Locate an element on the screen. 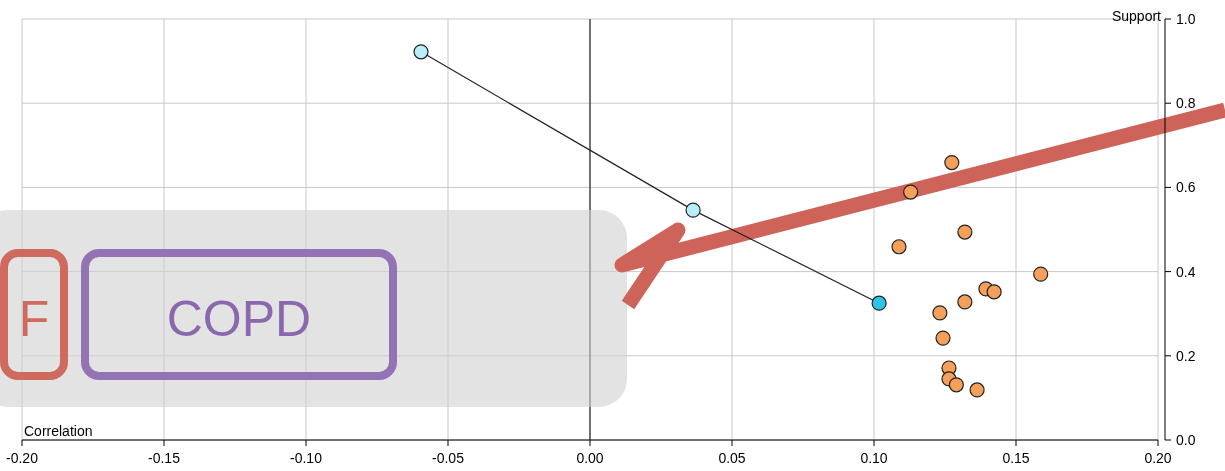 The height and width of the screenshot is (471, 1225). y-tick-label: 0.2 is located at coordinates (1186, 355).